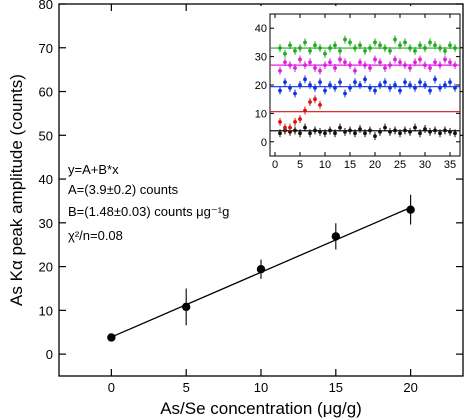  What do you see at coordinates (325, 165) in the screenshot?
I see `inset-x-tick-label: 10` at bounding box center [325, 165].